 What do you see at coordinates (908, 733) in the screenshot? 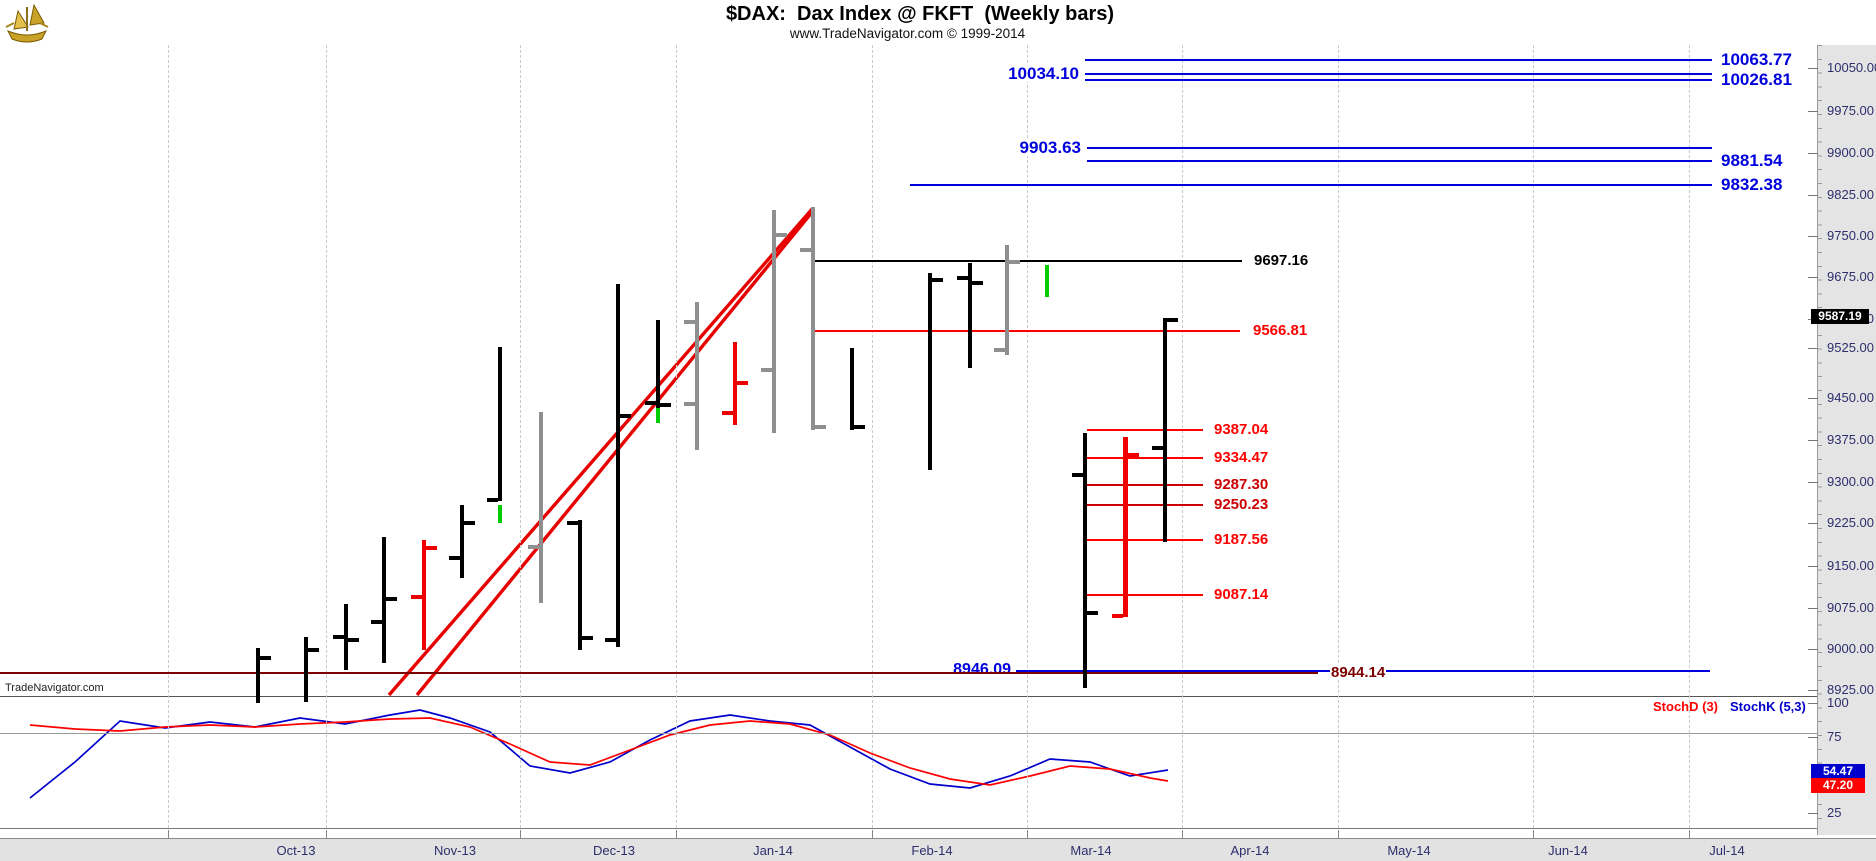
I see `stoch-level-75-line` at bounding box center [908, 733].